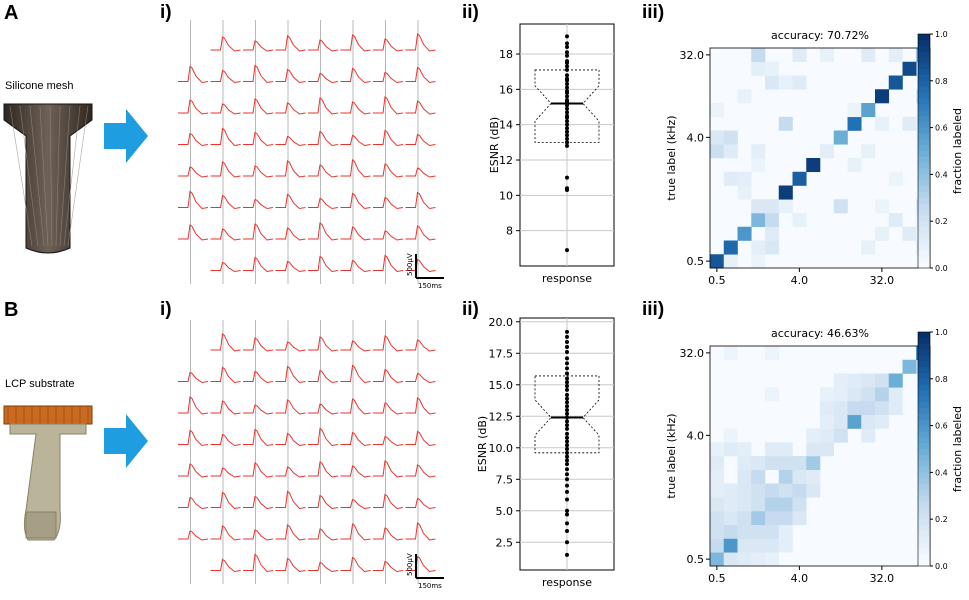 The image size is (969, 600). I want to click on confusion-ylabel: true label (kHz), so click(671, 455).